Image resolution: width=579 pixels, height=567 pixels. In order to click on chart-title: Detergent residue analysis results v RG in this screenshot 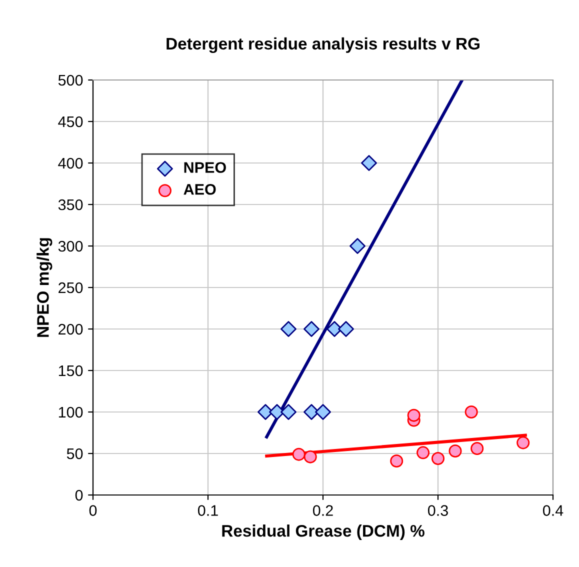, I will do `click(323, 45)`.